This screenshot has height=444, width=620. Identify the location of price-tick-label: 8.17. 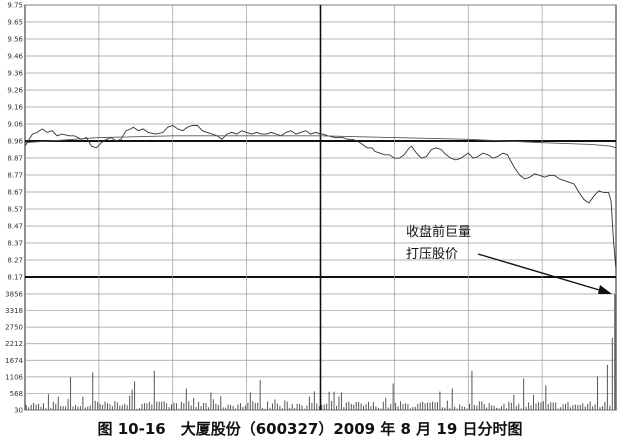
(15, 278).